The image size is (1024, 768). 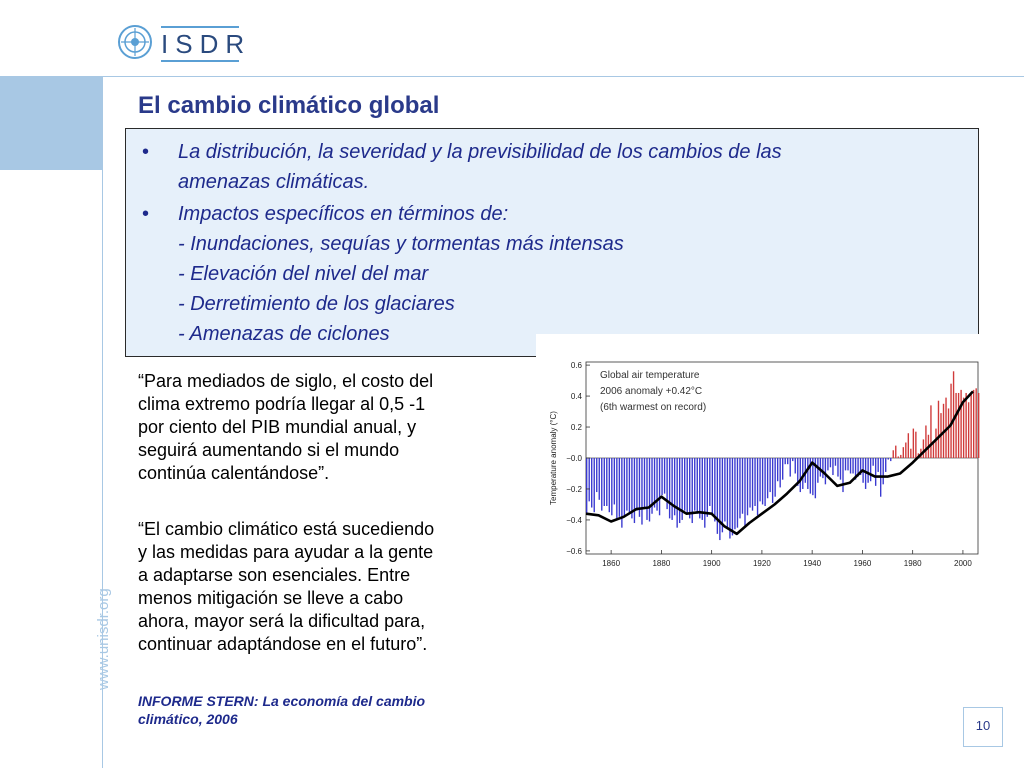 What do you see at coordinates (762, 563) in the screenshot?
I see `x-tick-label: 1920` at bounding box center [762, 563].